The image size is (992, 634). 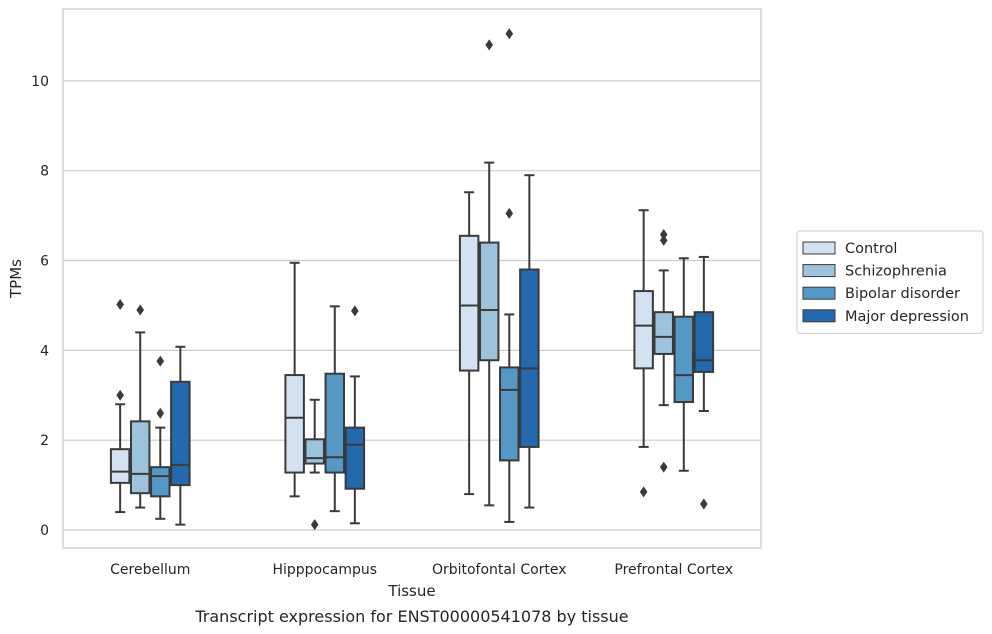 I want to click on legend-label: Major depression, so click(x=907, y=317).